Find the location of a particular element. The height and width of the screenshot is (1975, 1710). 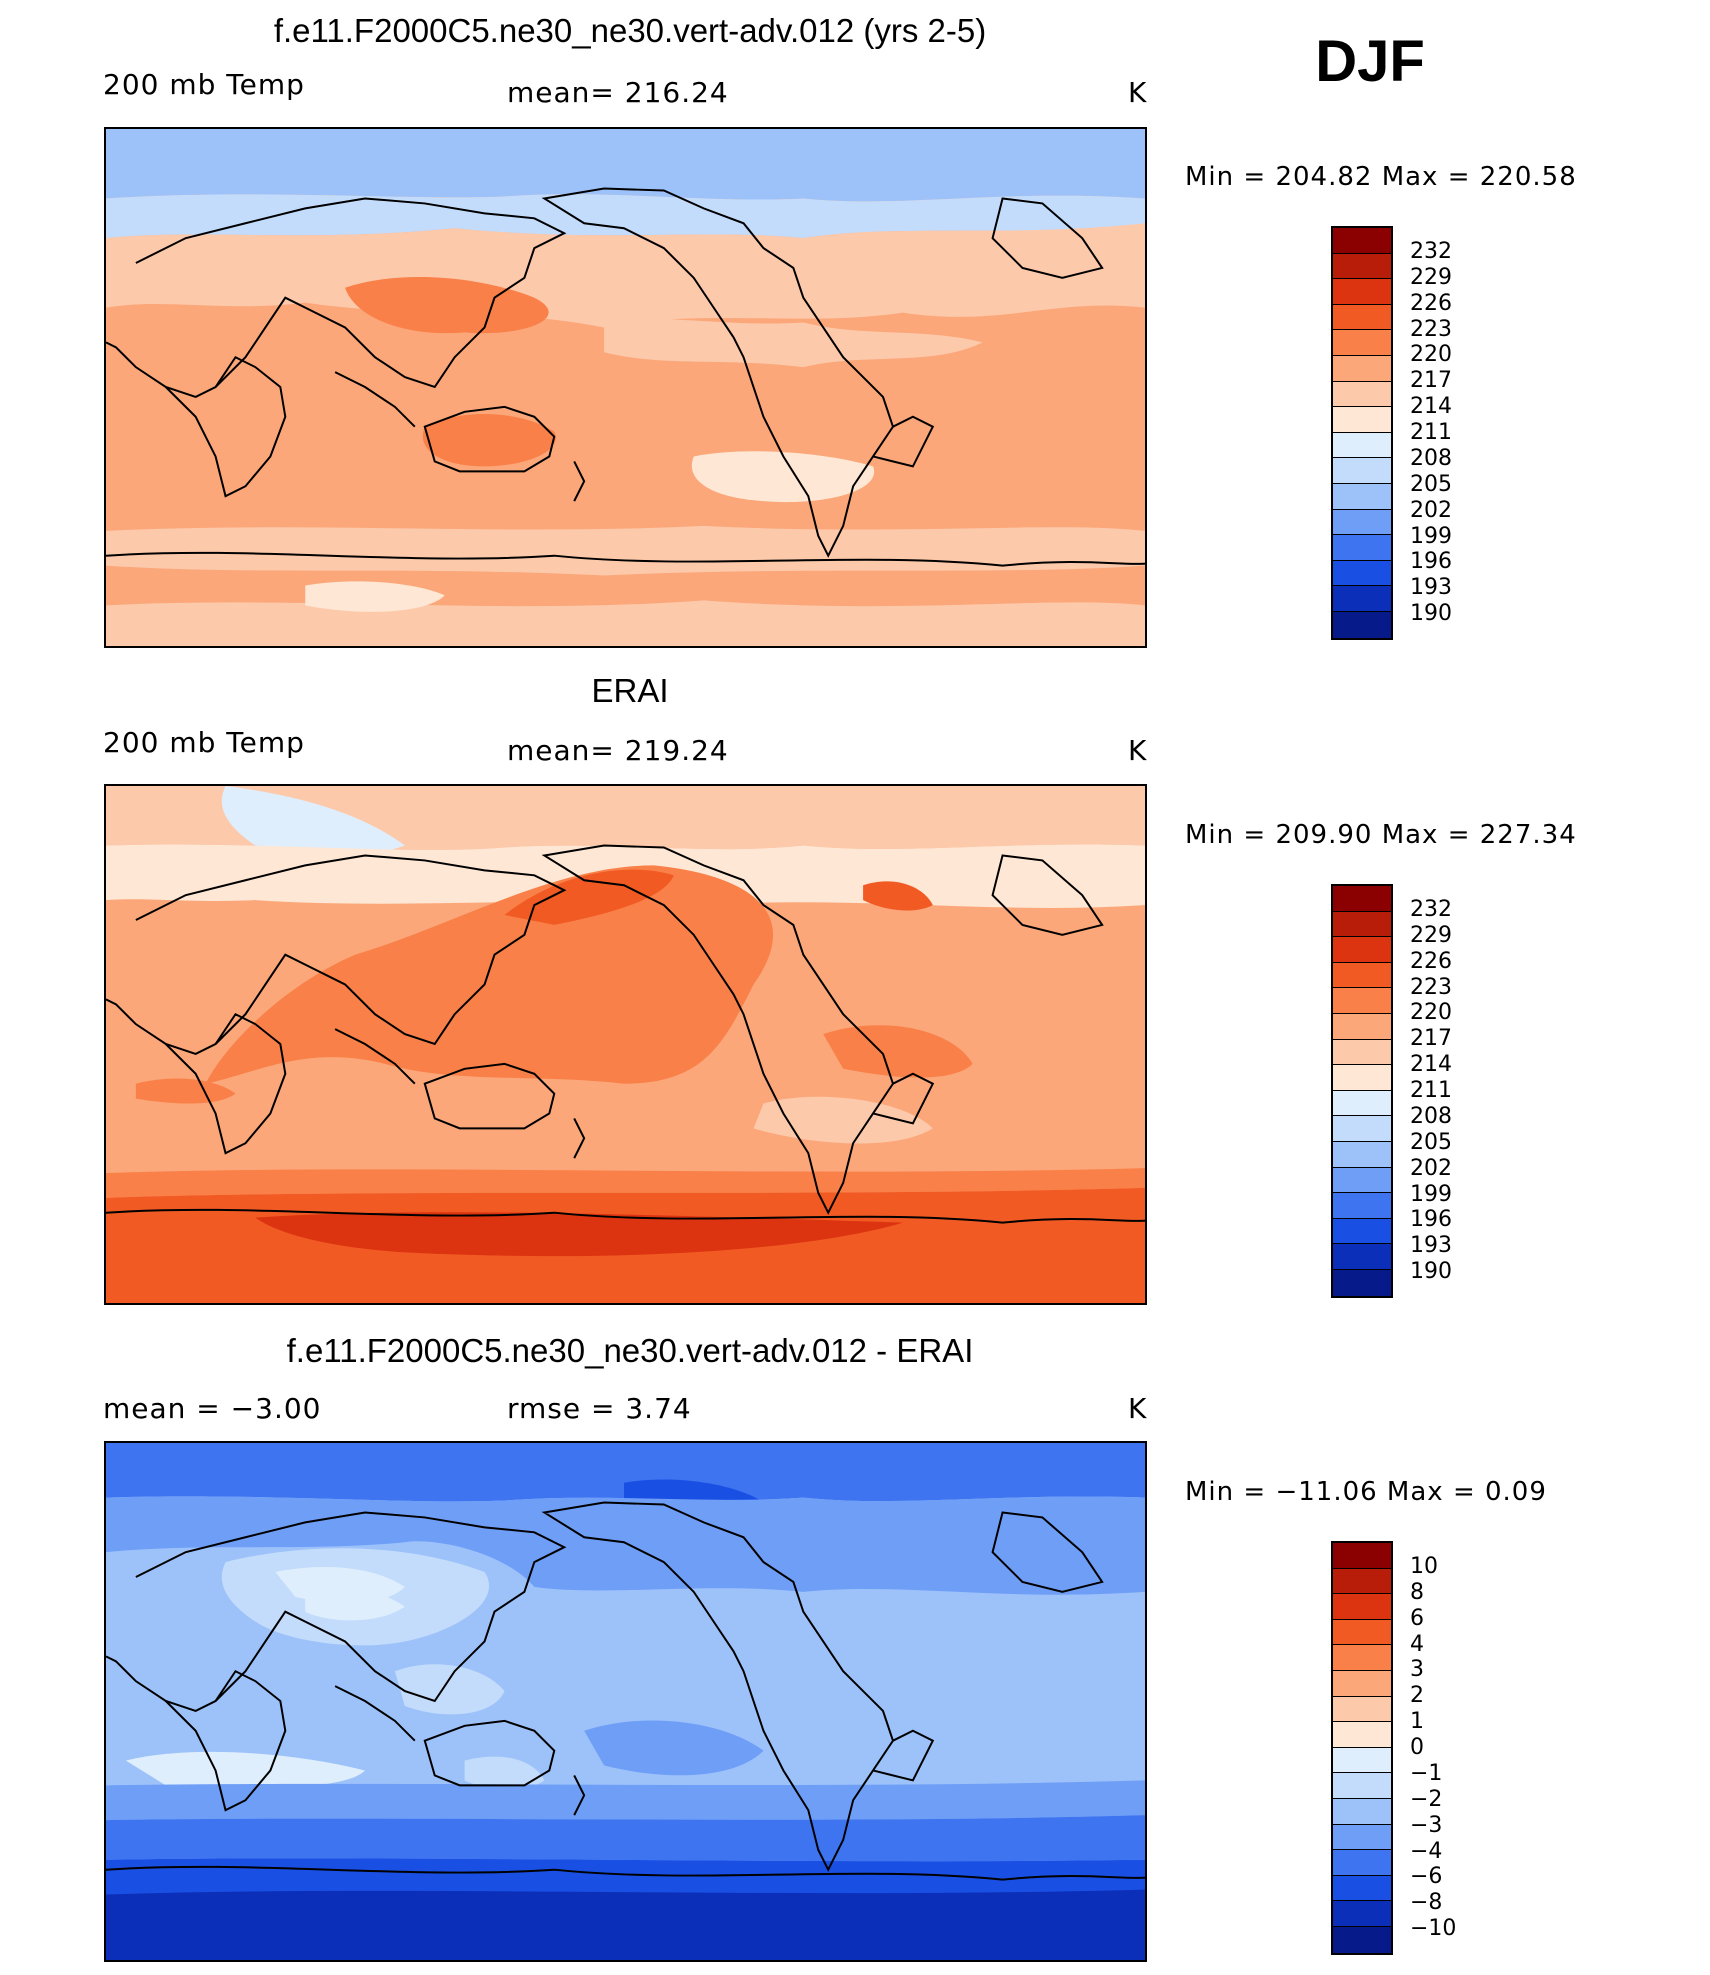

colorbar-tick-label: −3 is located at coordinates (1426, 1825).